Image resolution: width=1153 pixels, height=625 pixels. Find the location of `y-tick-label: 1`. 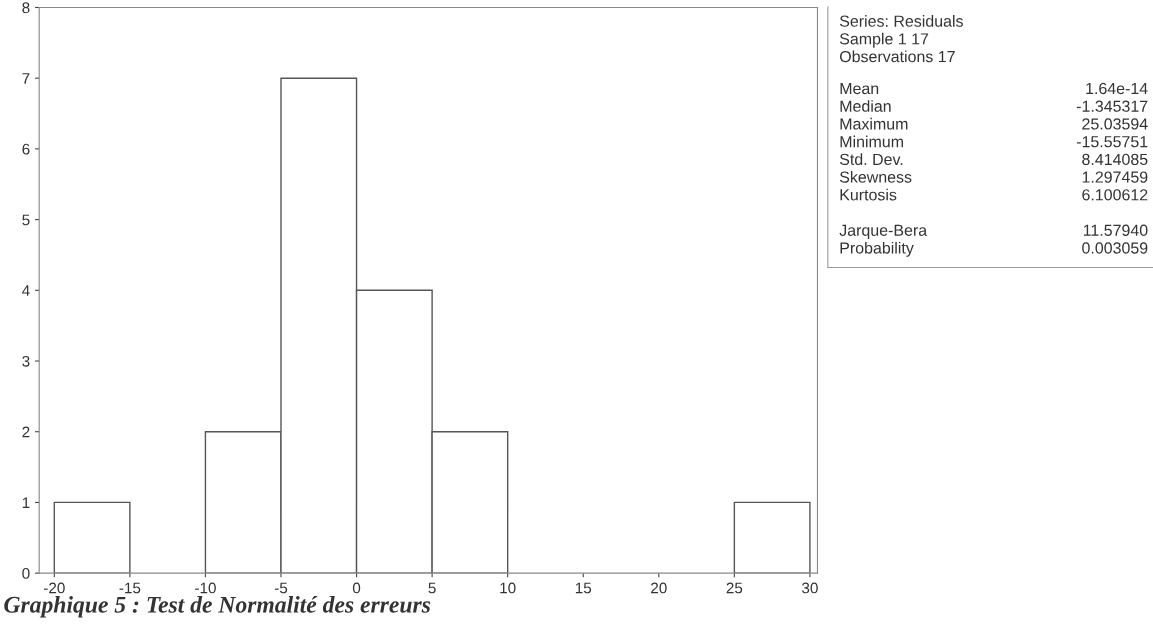

y-tick-label: 1 is located at coordinates (26, 502).